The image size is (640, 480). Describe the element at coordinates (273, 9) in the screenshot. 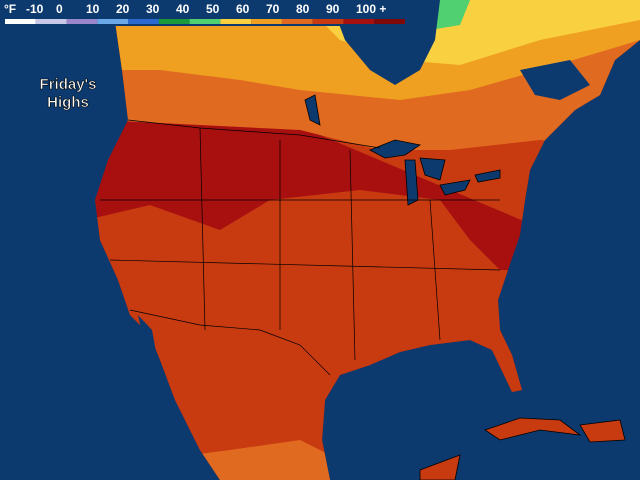

I see `legend-label: 70` at that location.